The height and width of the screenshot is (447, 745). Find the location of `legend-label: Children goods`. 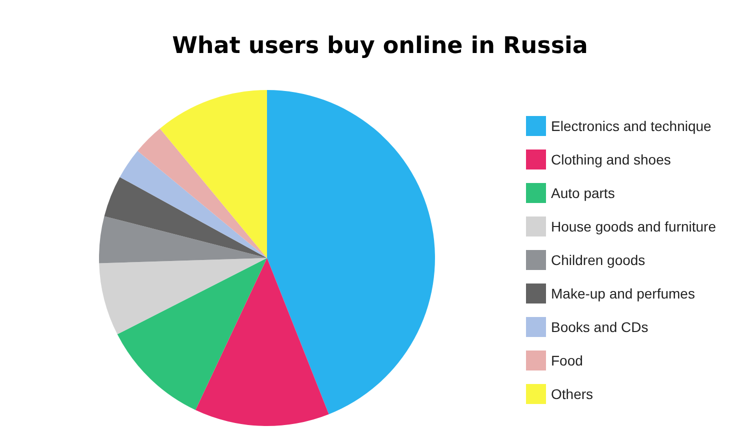

legend-label: Children goods is located at coordinates (598, 260).